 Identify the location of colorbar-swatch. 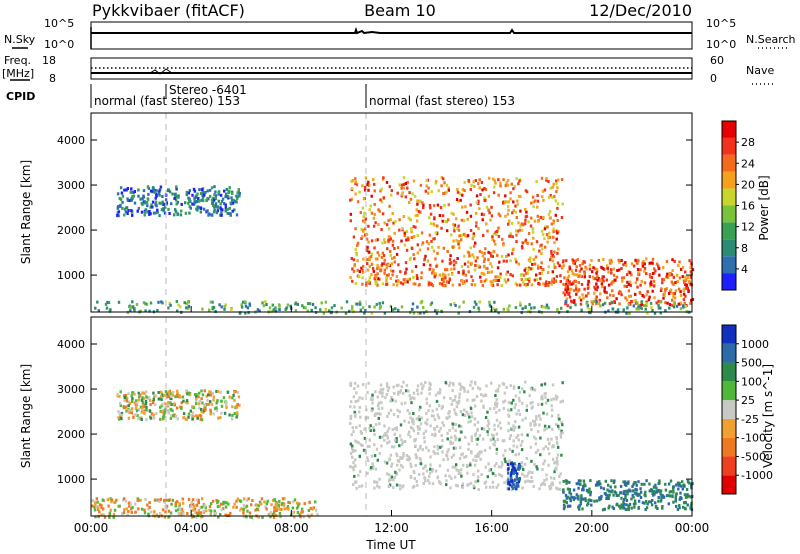
(729, 248).